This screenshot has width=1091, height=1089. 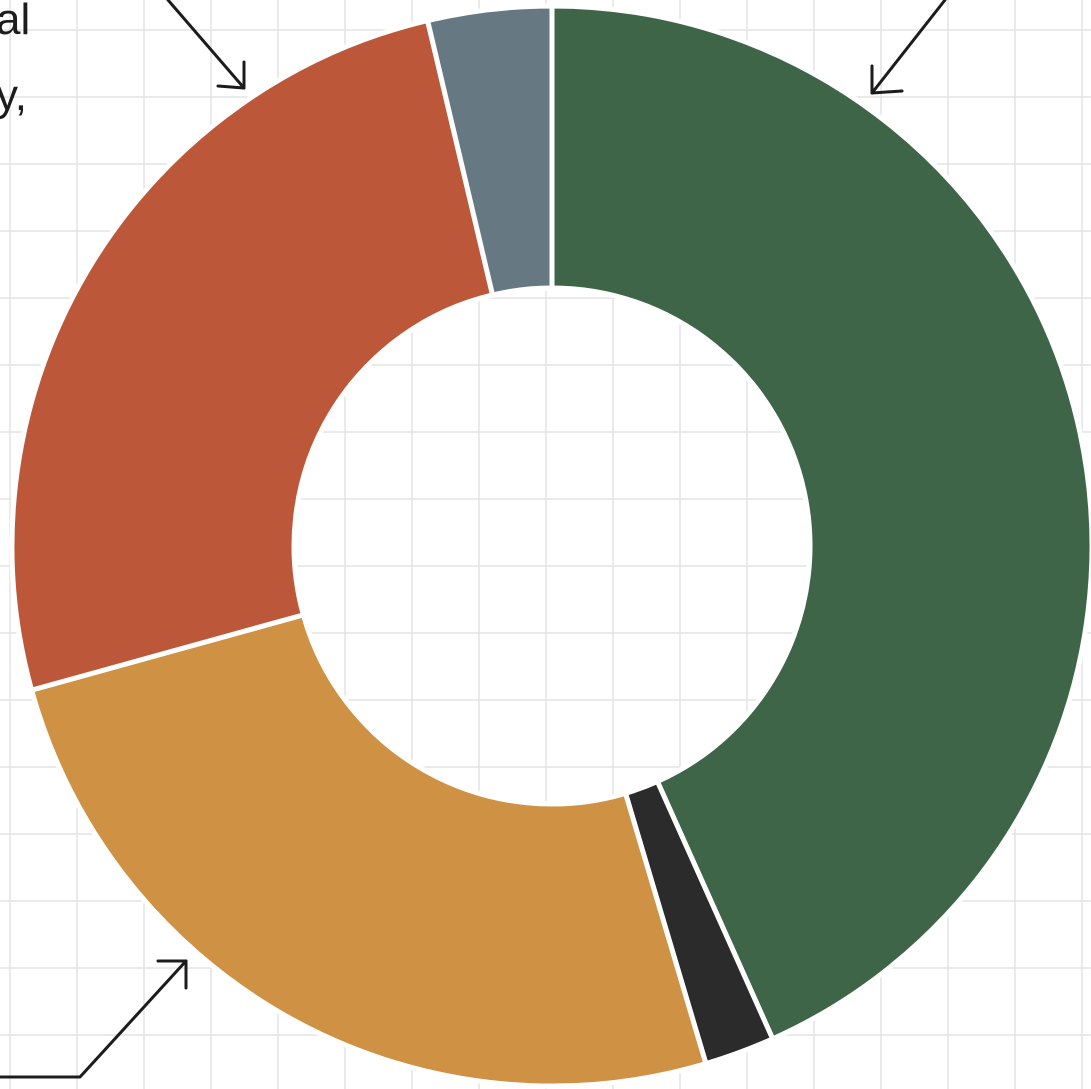 I want to click on arrow-top-left, so click(x=206, y=45).